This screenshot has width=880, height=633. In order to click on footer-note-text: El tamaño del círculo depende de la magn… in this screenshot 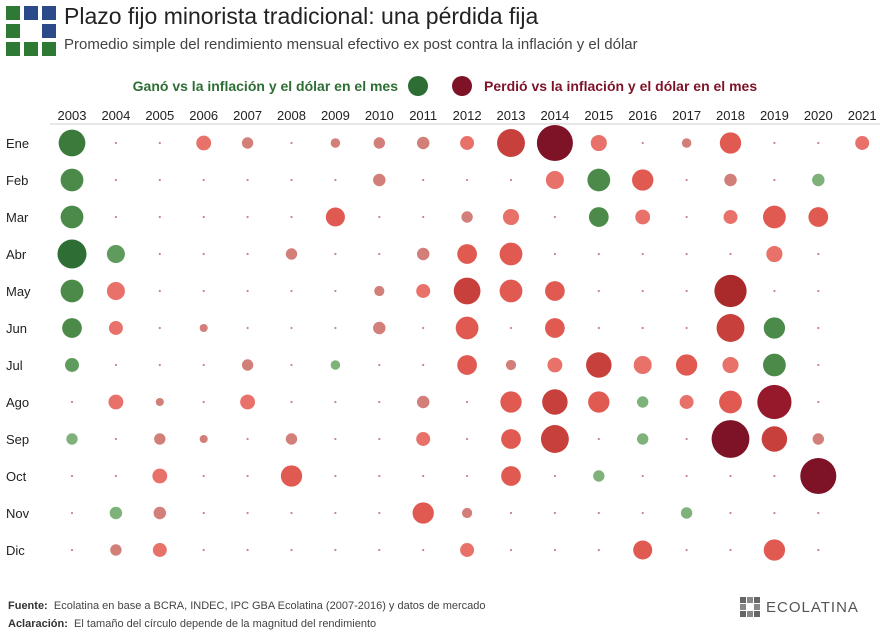, I will do `click(225, 624)`.